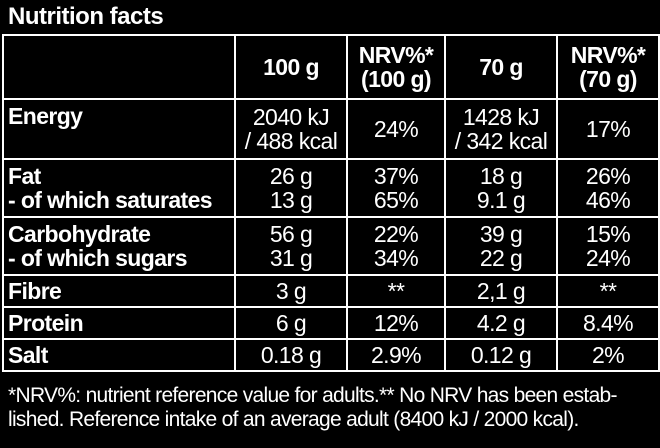  What do you see at coordinates (608, 188) in the screenshot?
I see `fat-nrv-70g: 26% 46%` at bounding box center [608, 188].